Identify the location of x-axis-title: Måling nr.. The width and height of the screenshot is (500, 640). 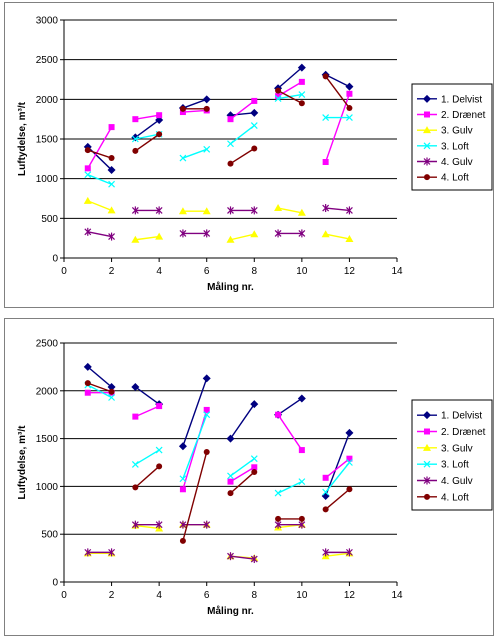
(230, 287).